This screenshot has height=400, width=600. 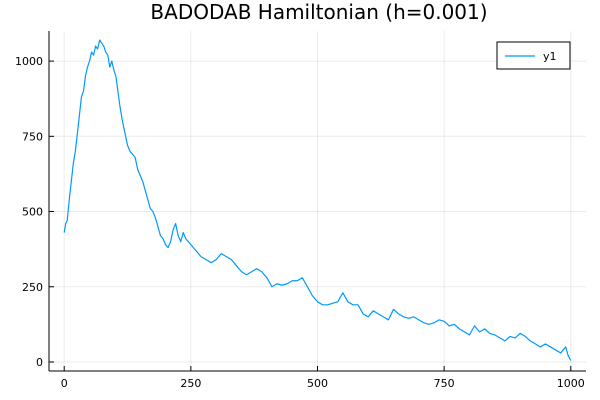 What do you see at coordinates (32, 136) in the screenshot?
I see `y-tick-label: 750` at bounding box center [32, 136].